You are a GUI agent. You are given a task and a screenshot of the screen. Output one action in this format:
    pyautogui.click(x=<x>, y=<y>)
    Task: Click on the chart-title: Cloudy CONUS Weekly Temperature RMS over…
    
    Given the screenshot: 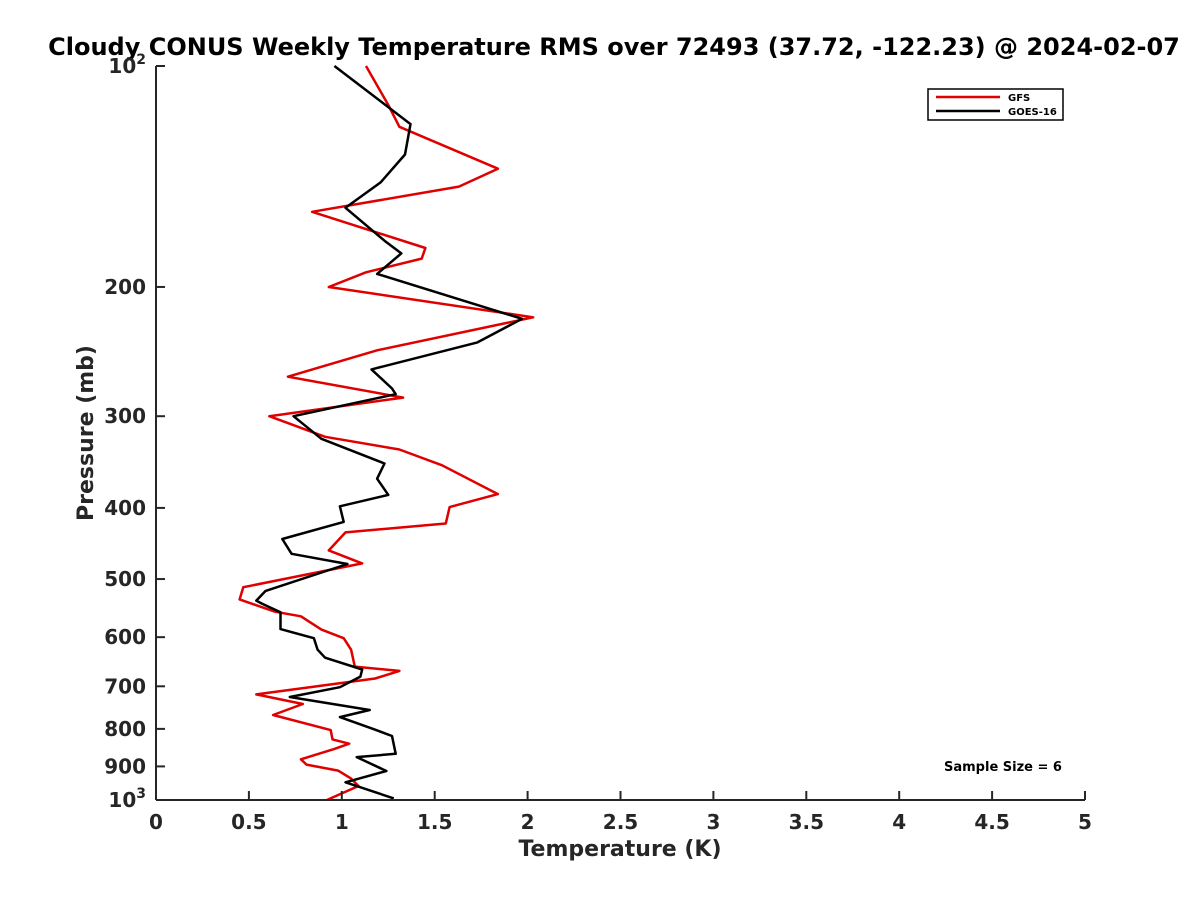 What is the action you would take?
    pyautogui.click(x=614, y=47)
    